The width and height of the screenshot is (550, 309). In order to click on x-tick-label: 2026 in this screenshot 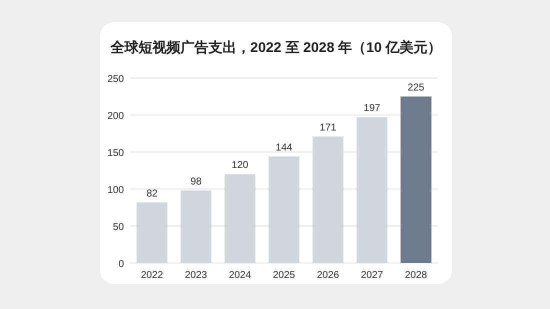, I will do `click(328, 275)`.